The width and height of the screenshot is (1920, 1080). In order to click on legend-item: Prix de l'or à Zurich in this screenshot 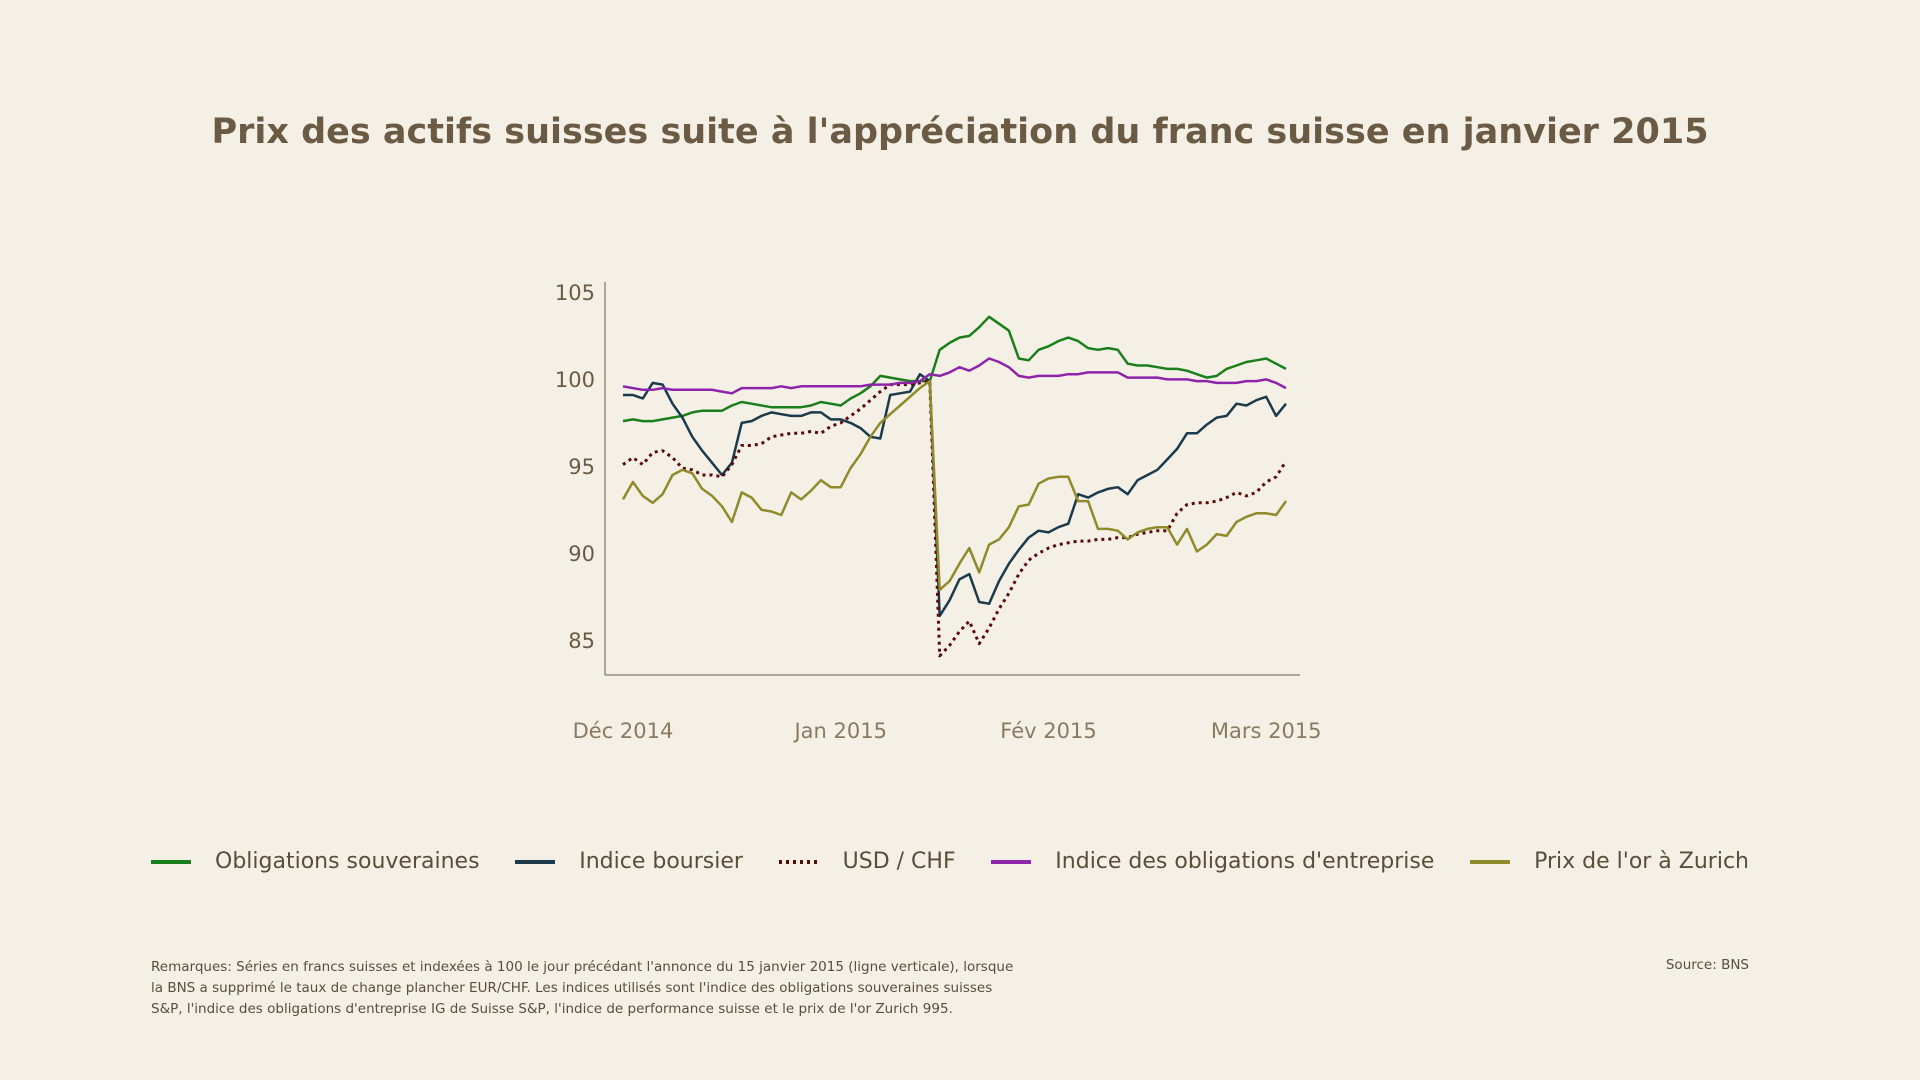, I will do `click(1609, 861)`.